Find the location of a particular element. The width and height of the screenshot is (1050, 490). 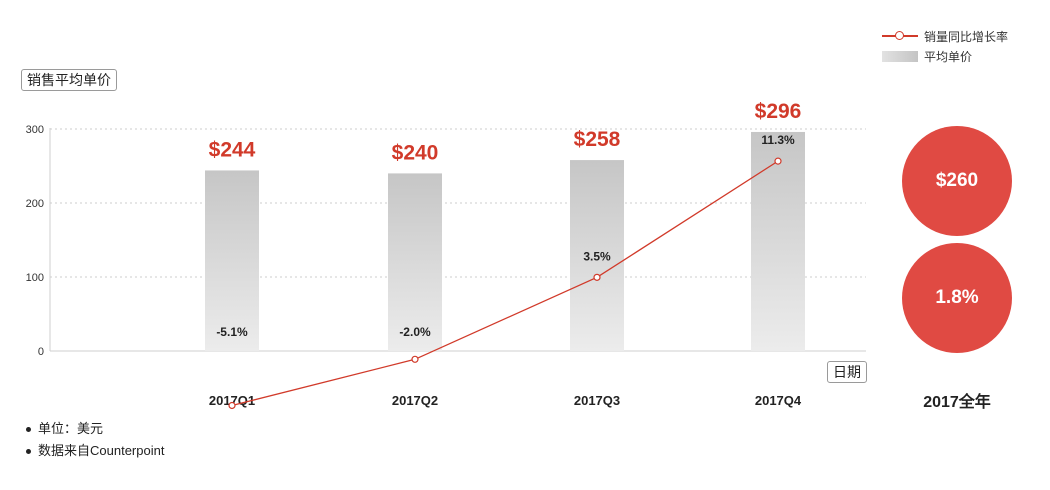

note-item: 数据来自Counterpoint is located at coordinates (95, 451).